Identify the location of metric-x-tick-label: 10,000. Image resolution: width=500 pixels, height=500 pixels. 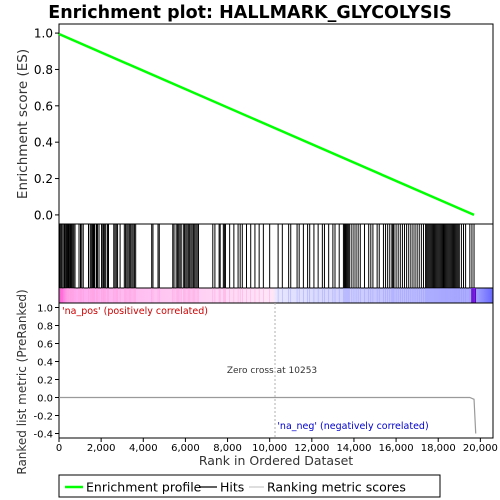
(269, 448).